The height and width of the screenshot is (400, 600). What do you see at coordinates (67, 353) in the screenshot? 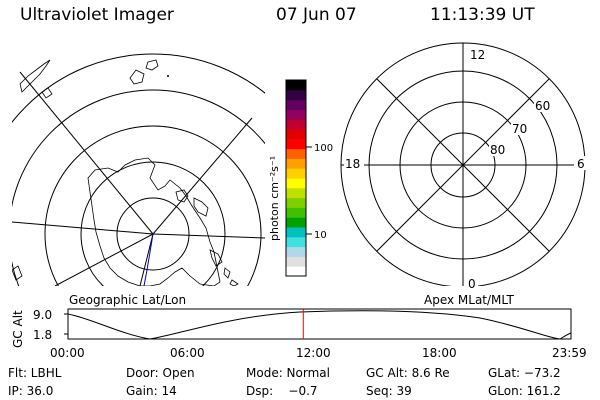
I see `timeline-xtick-label: 00:00` at bounding box center [67, 353].